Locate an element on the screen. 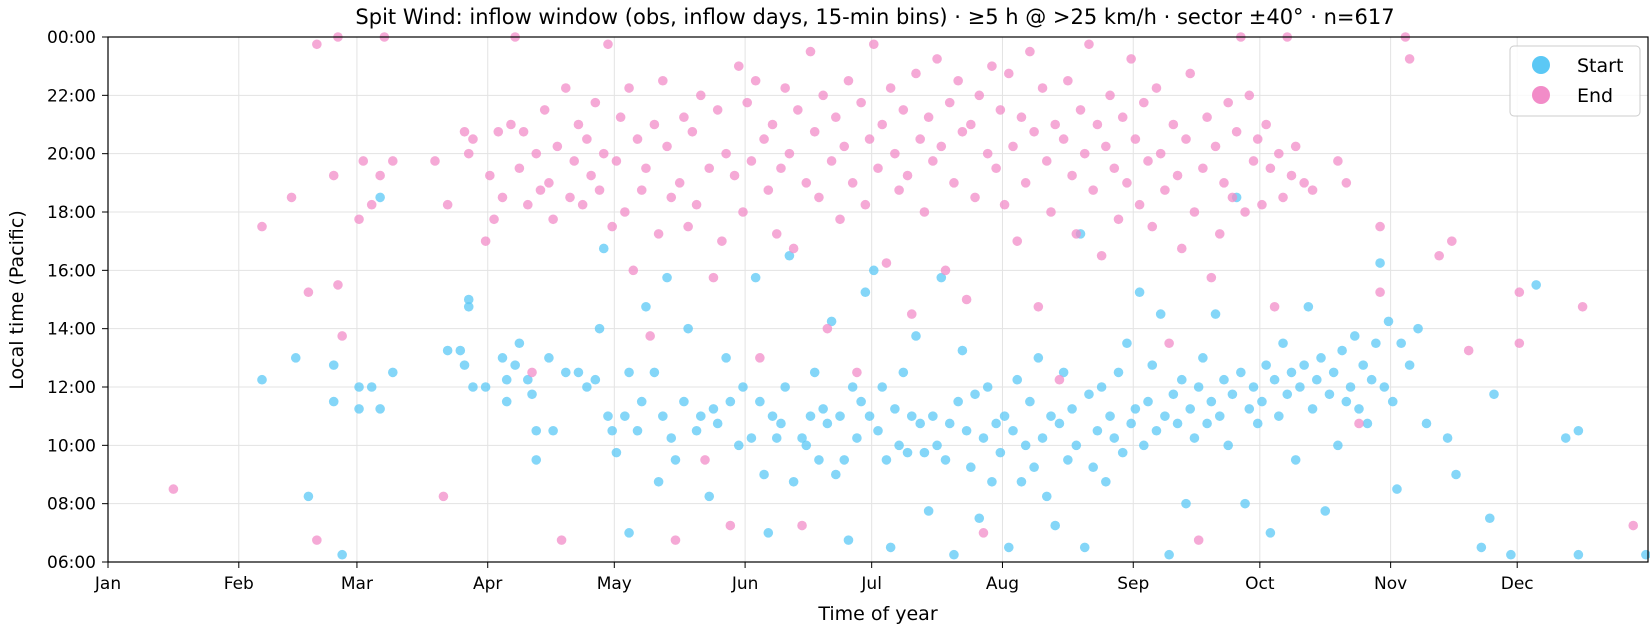  legend: Start End is located at coordinates (1575, 81).